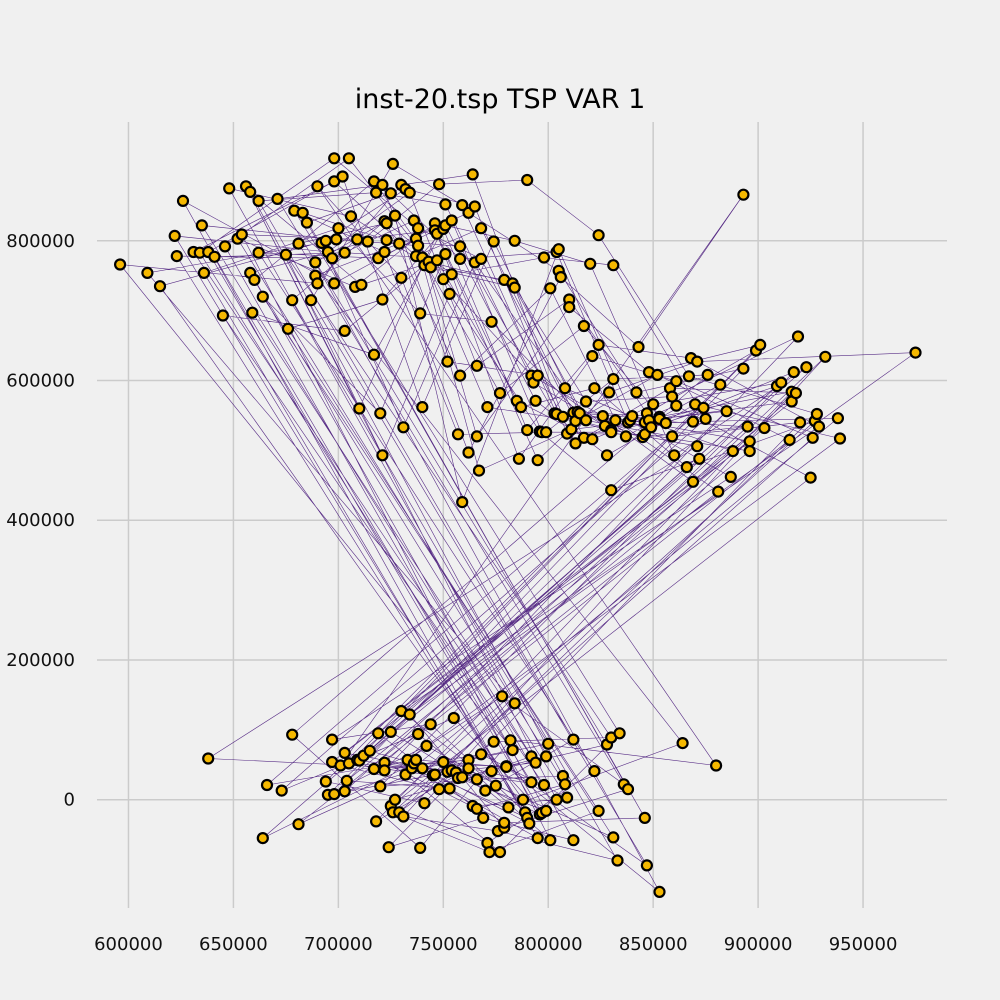 The image size is (1000, 1000). I want to click on x-tick-label: 800000, so click(548, 944).